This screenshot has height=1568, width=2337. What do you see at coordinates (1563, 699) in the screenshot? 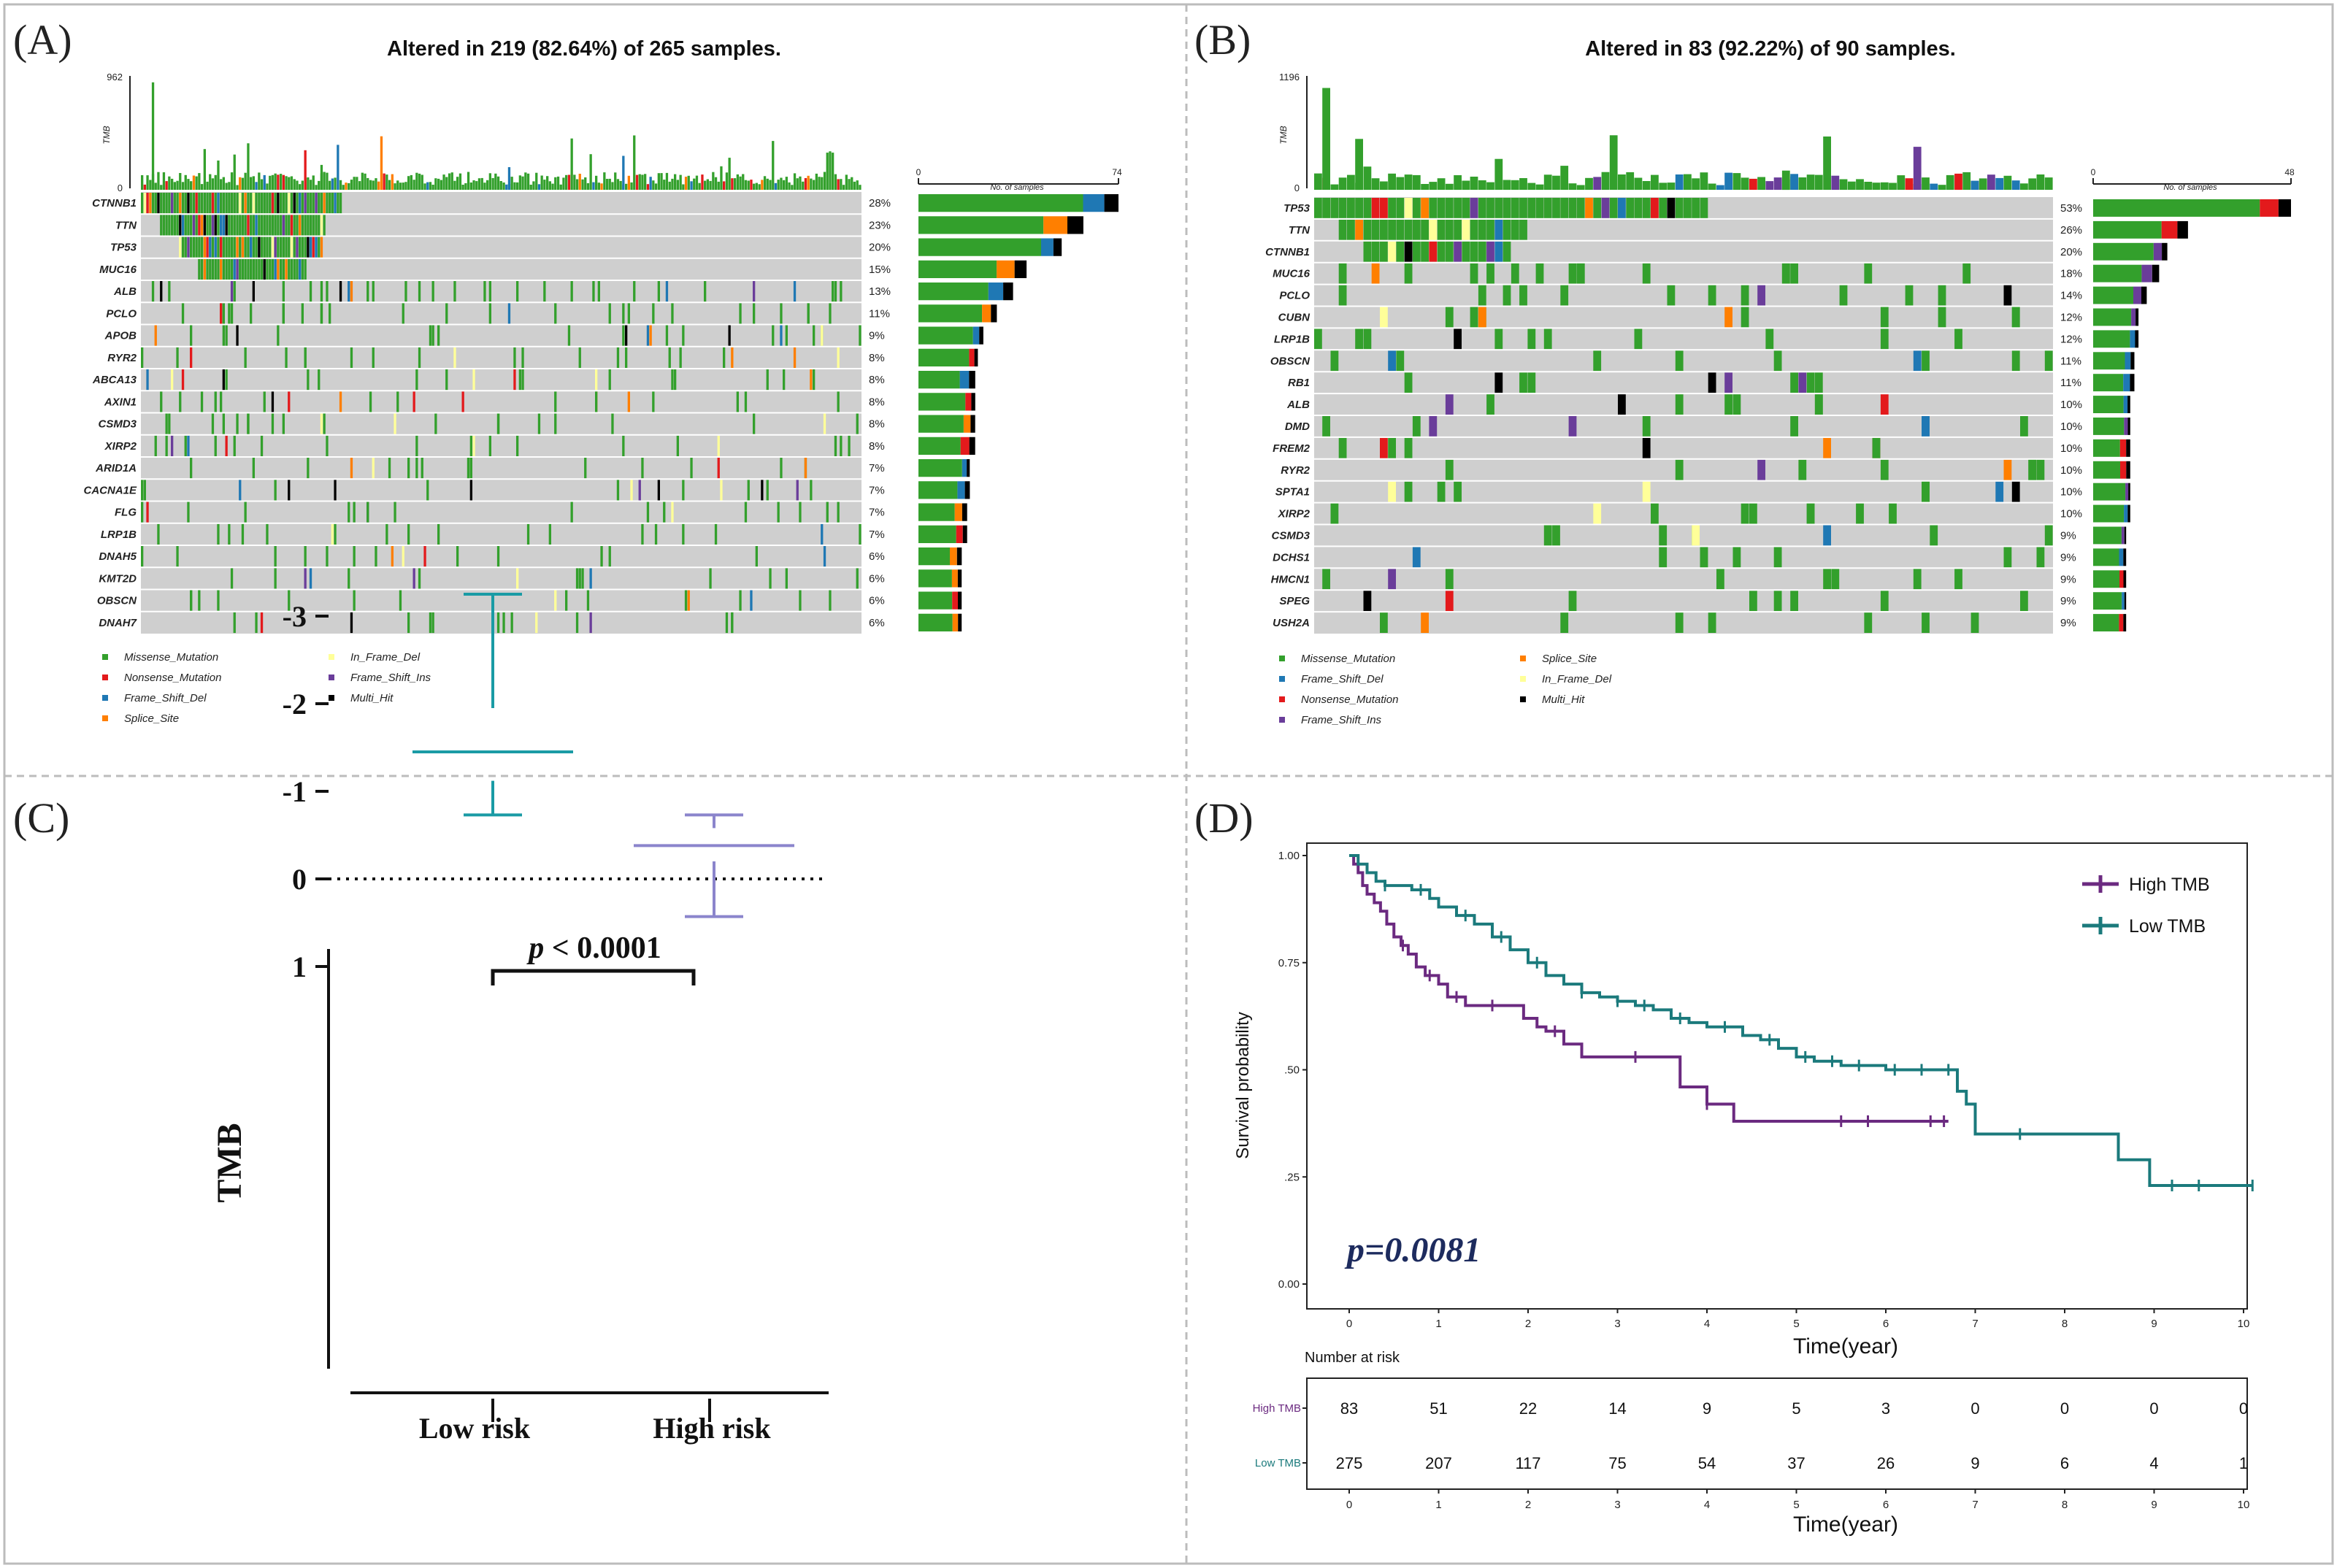
I see `legend-label: Multi_Hit` at bounding box center [1563, 699].